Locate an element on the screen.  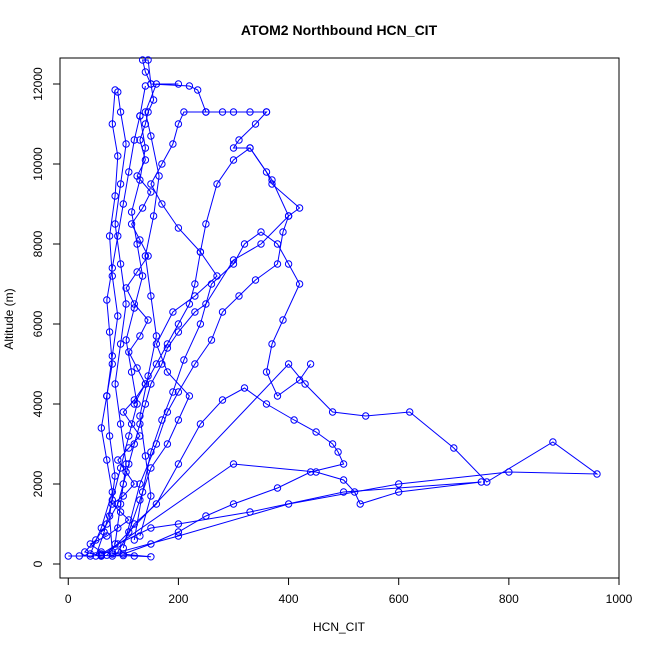
chart-title: ATOM2 Northbound HCN_CIT is located at coordinates (339, 30).